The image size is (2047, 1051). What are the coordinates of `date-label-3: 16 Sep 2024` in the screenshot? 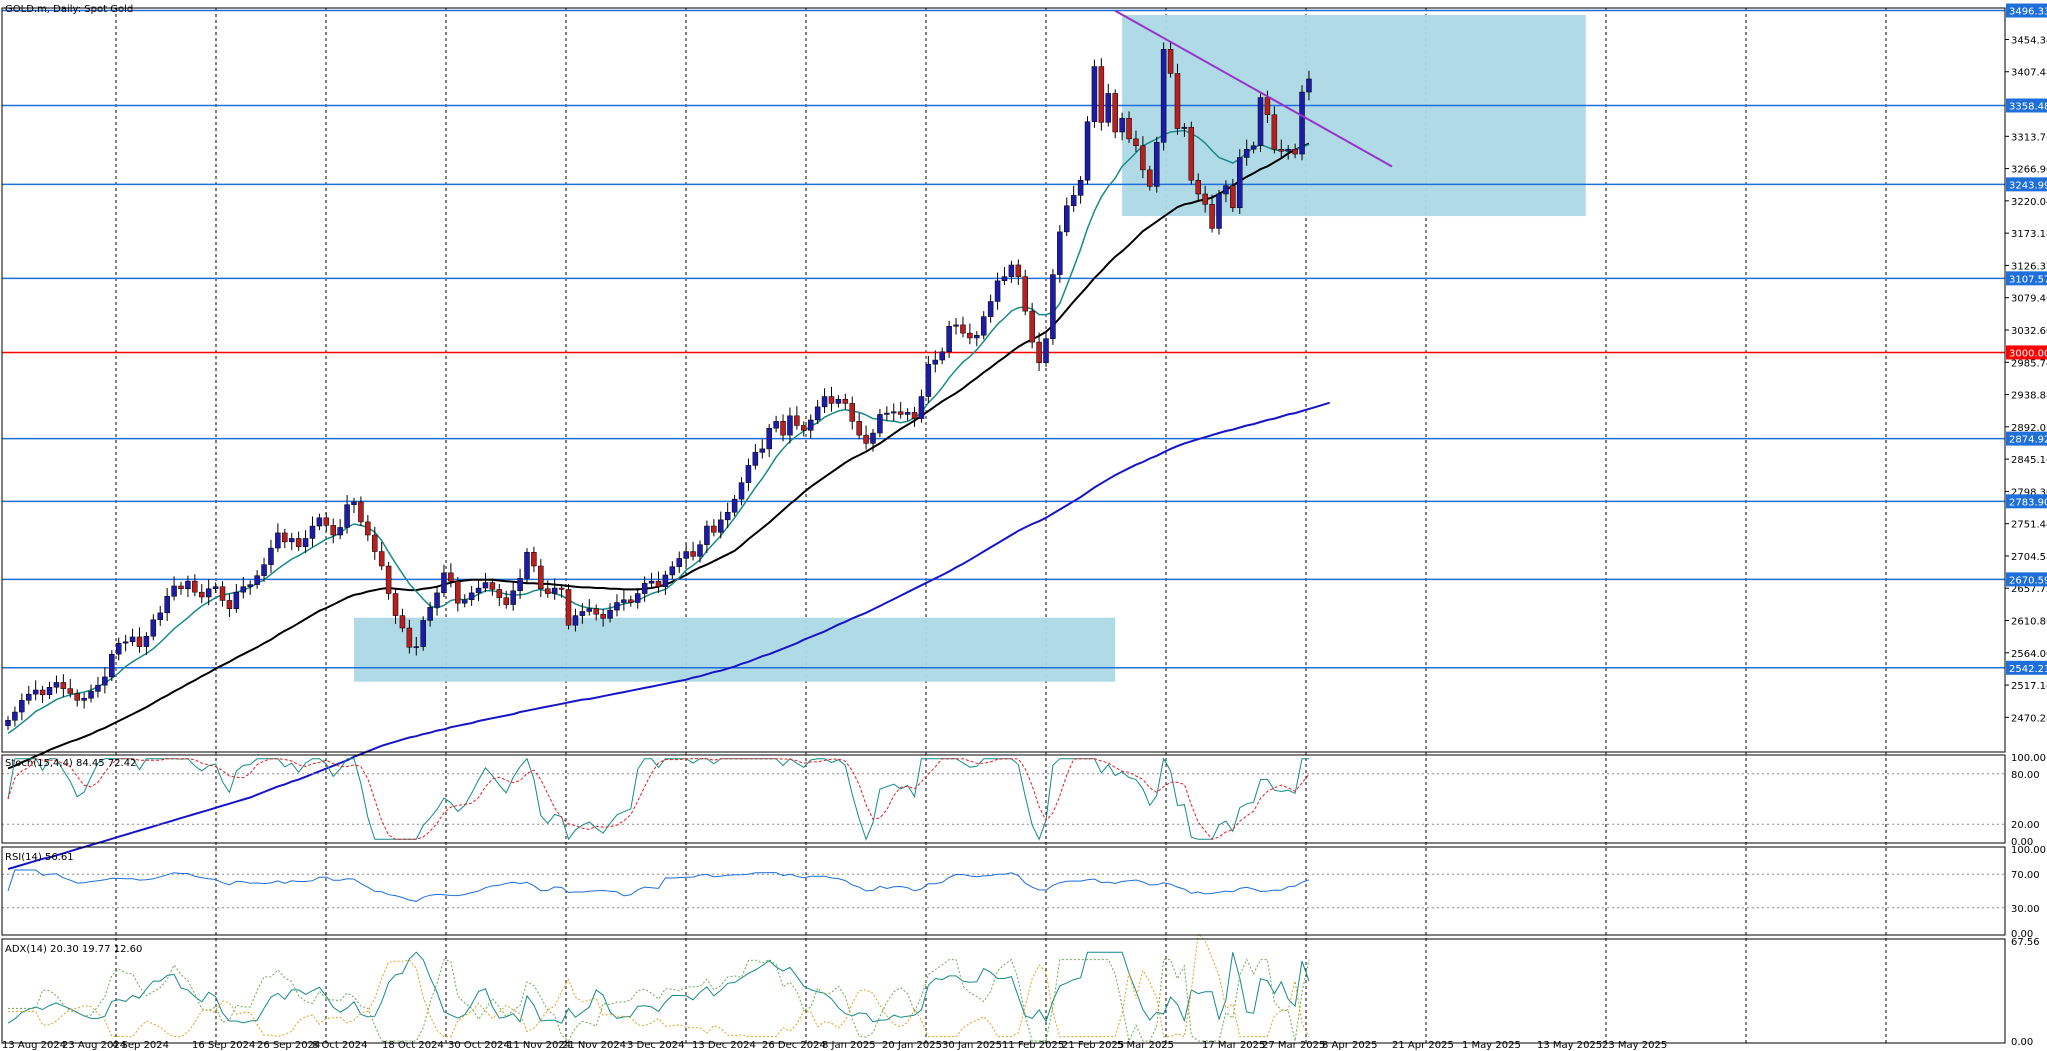 It's located at (223, 1045).